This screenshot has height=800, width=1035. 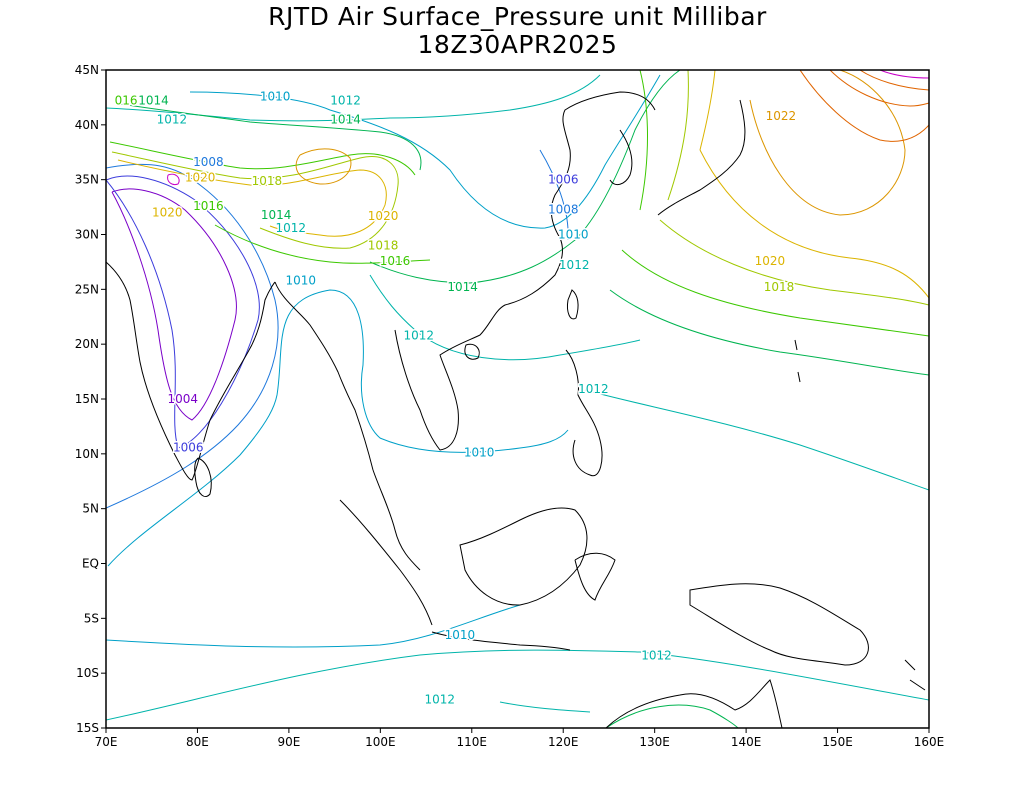 What do you see at coordinates (87, 673) in the screenshot?
I see `lat-tick-label: 10S` at bounding box center [87, 673].